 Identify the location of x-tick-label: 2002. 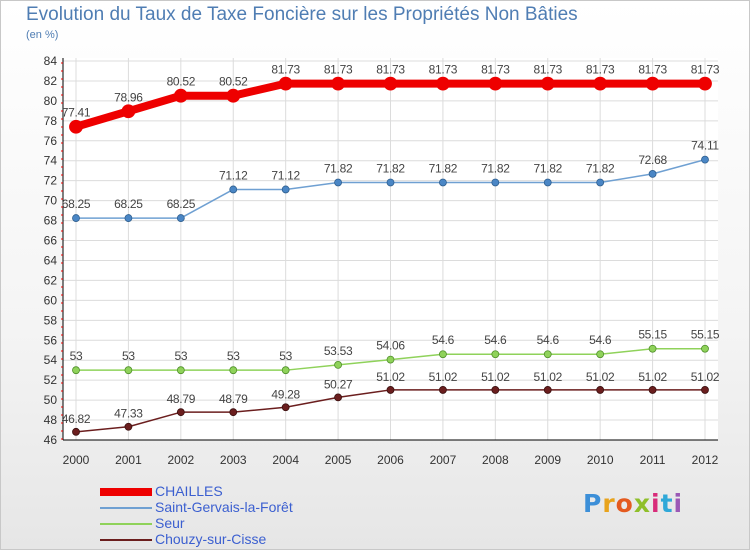
(180, 460).